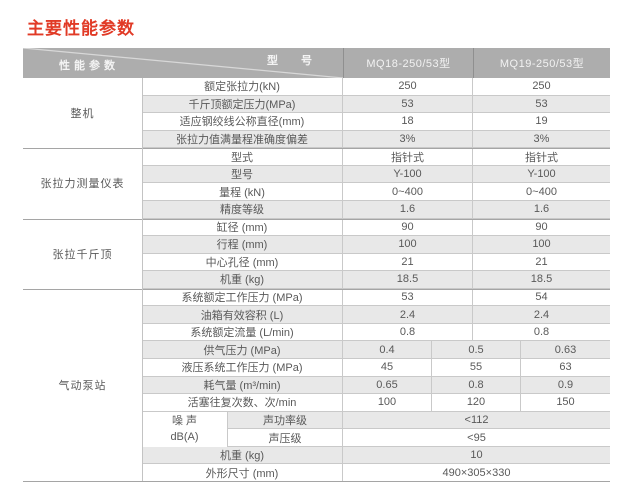 The height and width of the screenshot is (500, 640). I want to click on table-row: 型式 指针式 指针式, so click(376, 157).